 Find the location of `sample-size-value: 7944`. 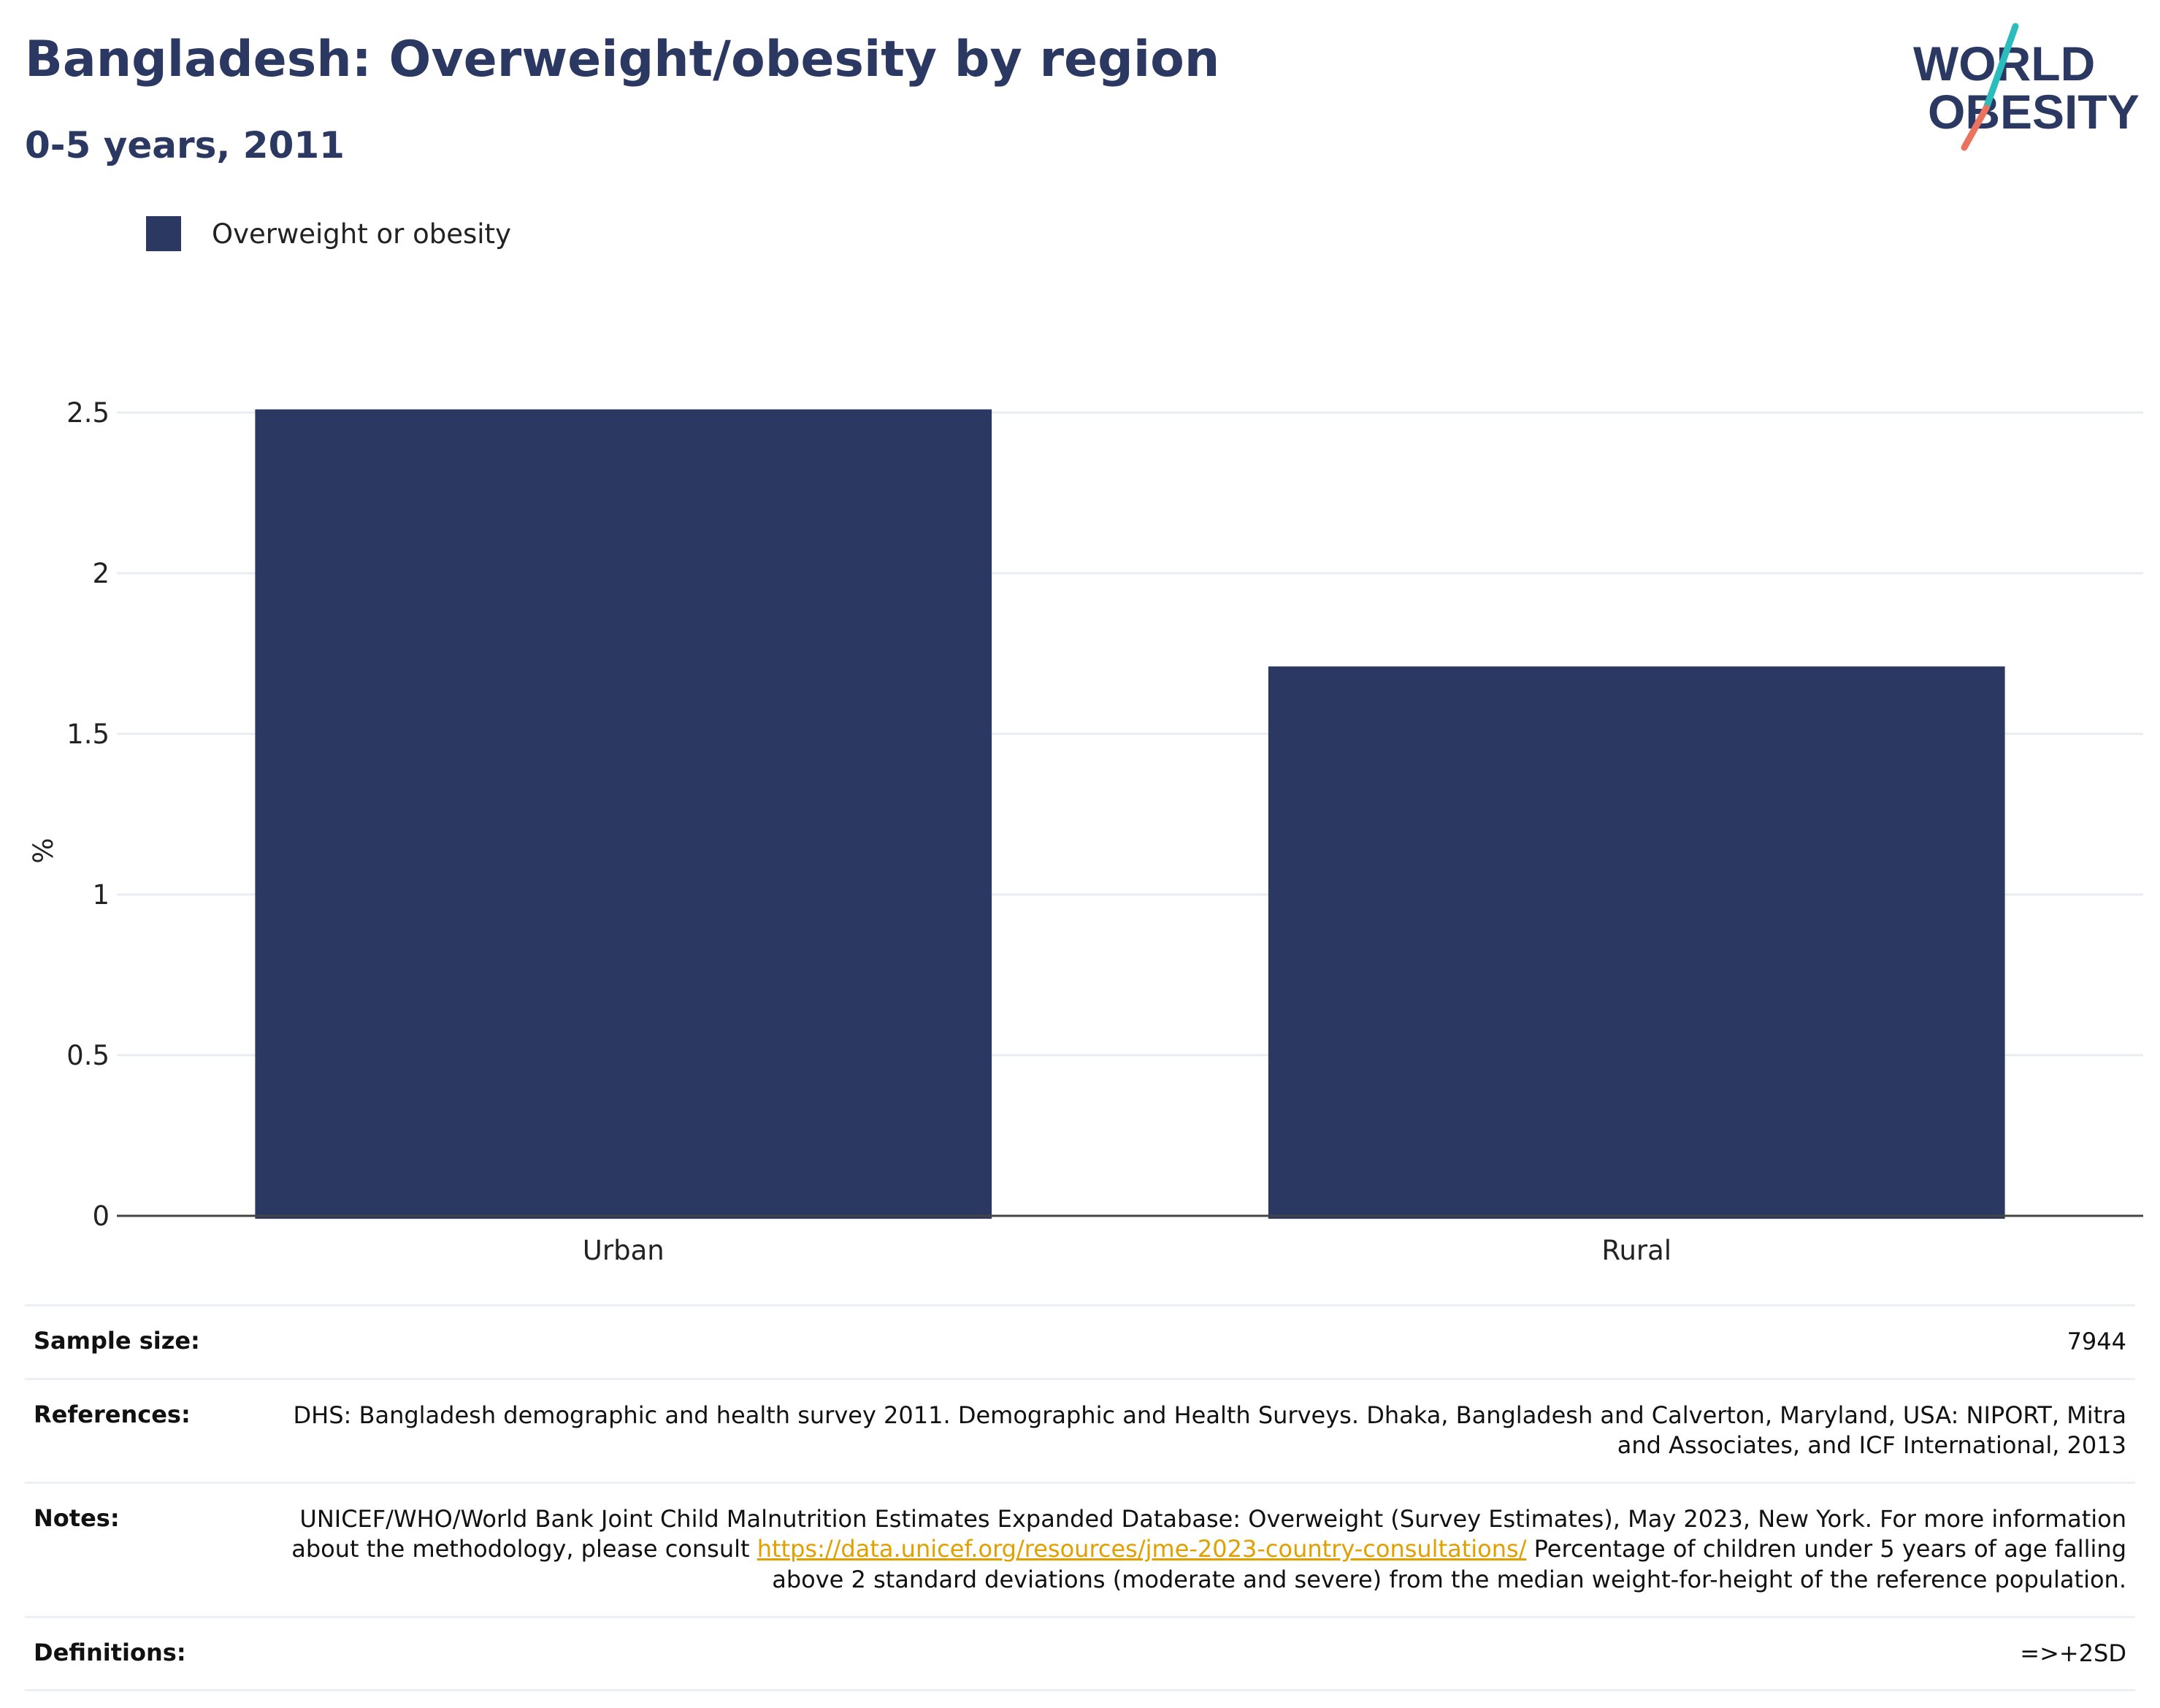

sample-size-value: 7944 is located at coordinates (2096, 1341).